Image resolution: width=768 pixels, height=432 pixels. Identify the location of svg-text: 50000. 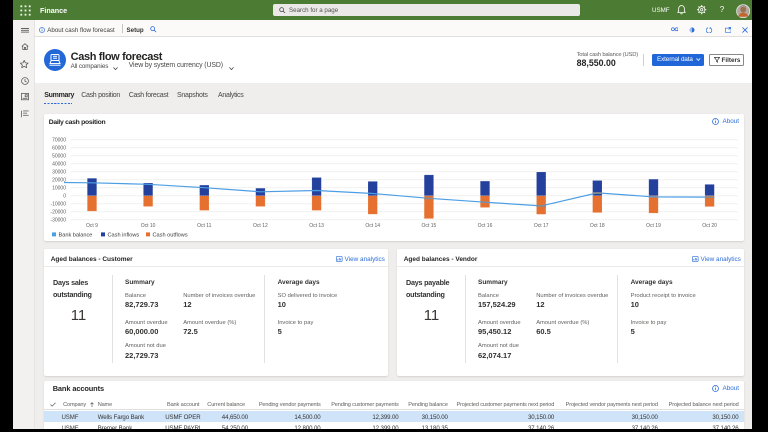
(59, 156).